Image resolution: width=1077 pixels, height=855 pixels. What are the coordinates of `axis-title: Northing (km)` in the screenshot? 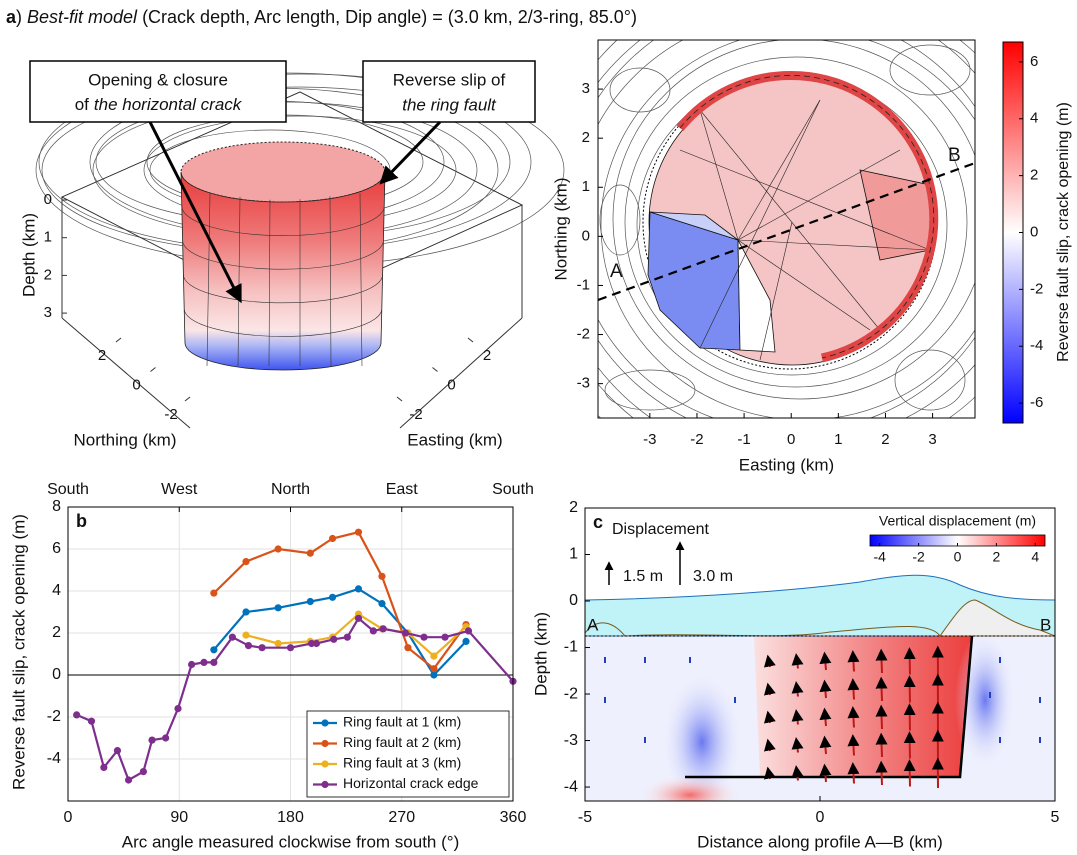 It's located at (560, 229).